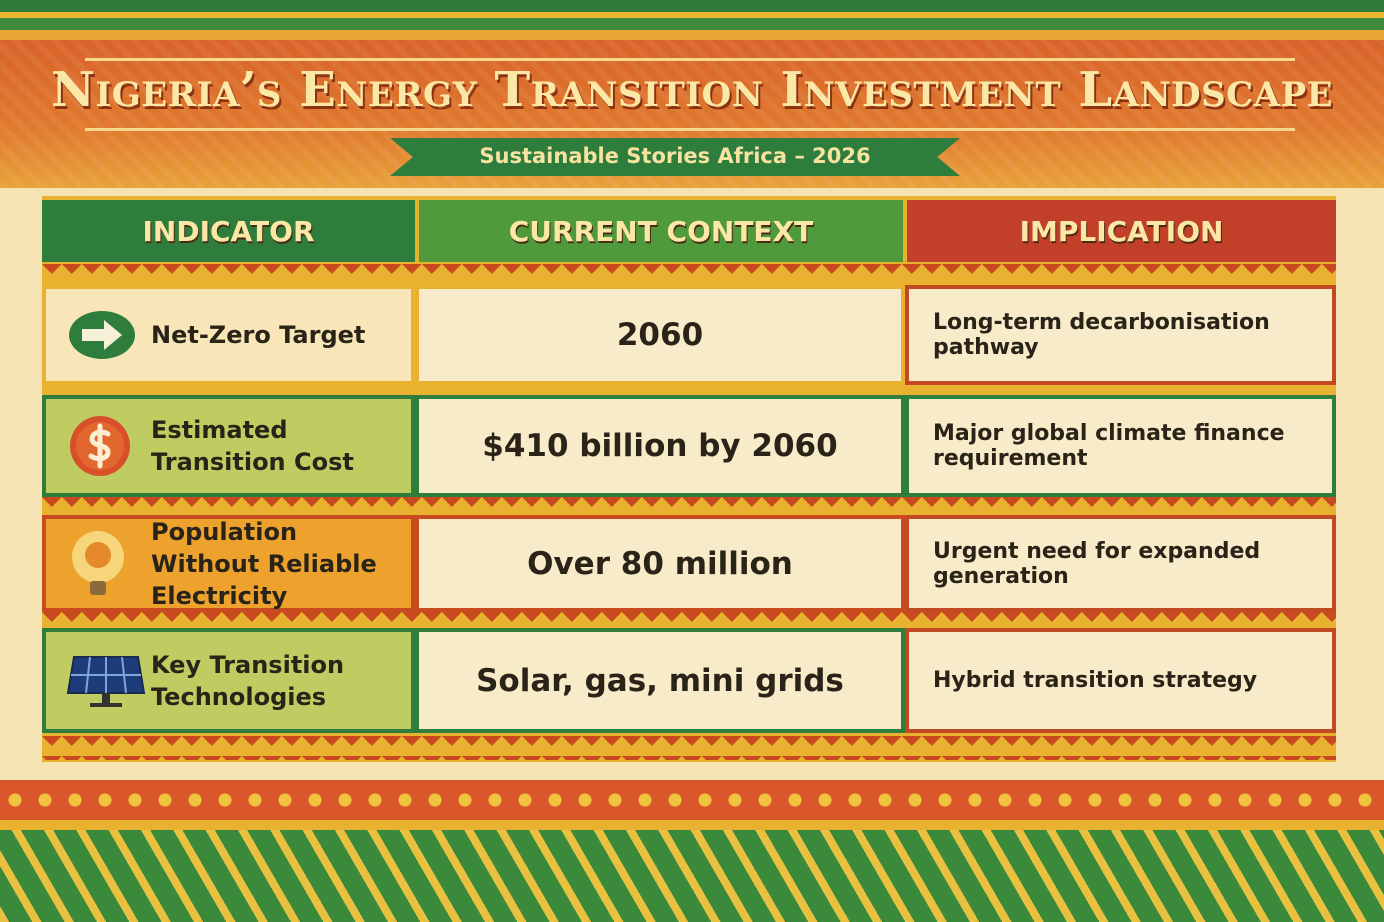  Describe the element at coordinates (660, 446) in the screenshot. I see `context-cell: $410 billion by 2060` at that location.